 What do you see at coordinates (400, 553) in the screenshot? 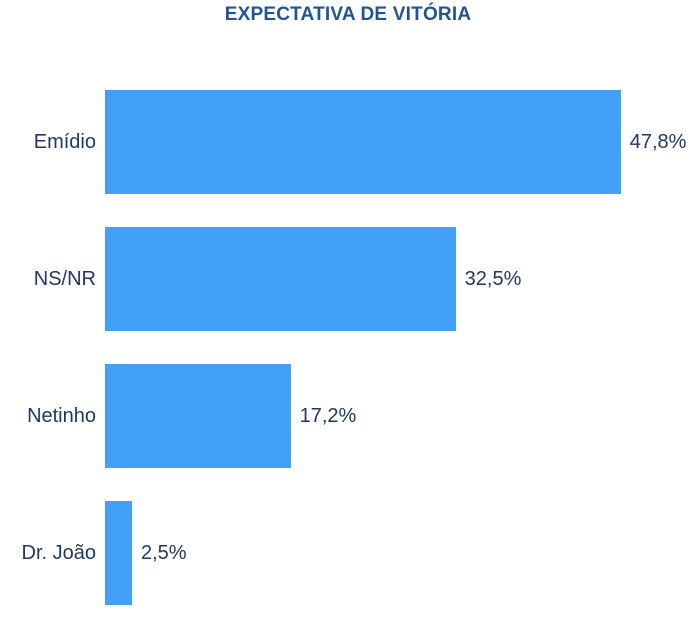
I see `bar-track: 2,5%` at bounding box center [400, 553].